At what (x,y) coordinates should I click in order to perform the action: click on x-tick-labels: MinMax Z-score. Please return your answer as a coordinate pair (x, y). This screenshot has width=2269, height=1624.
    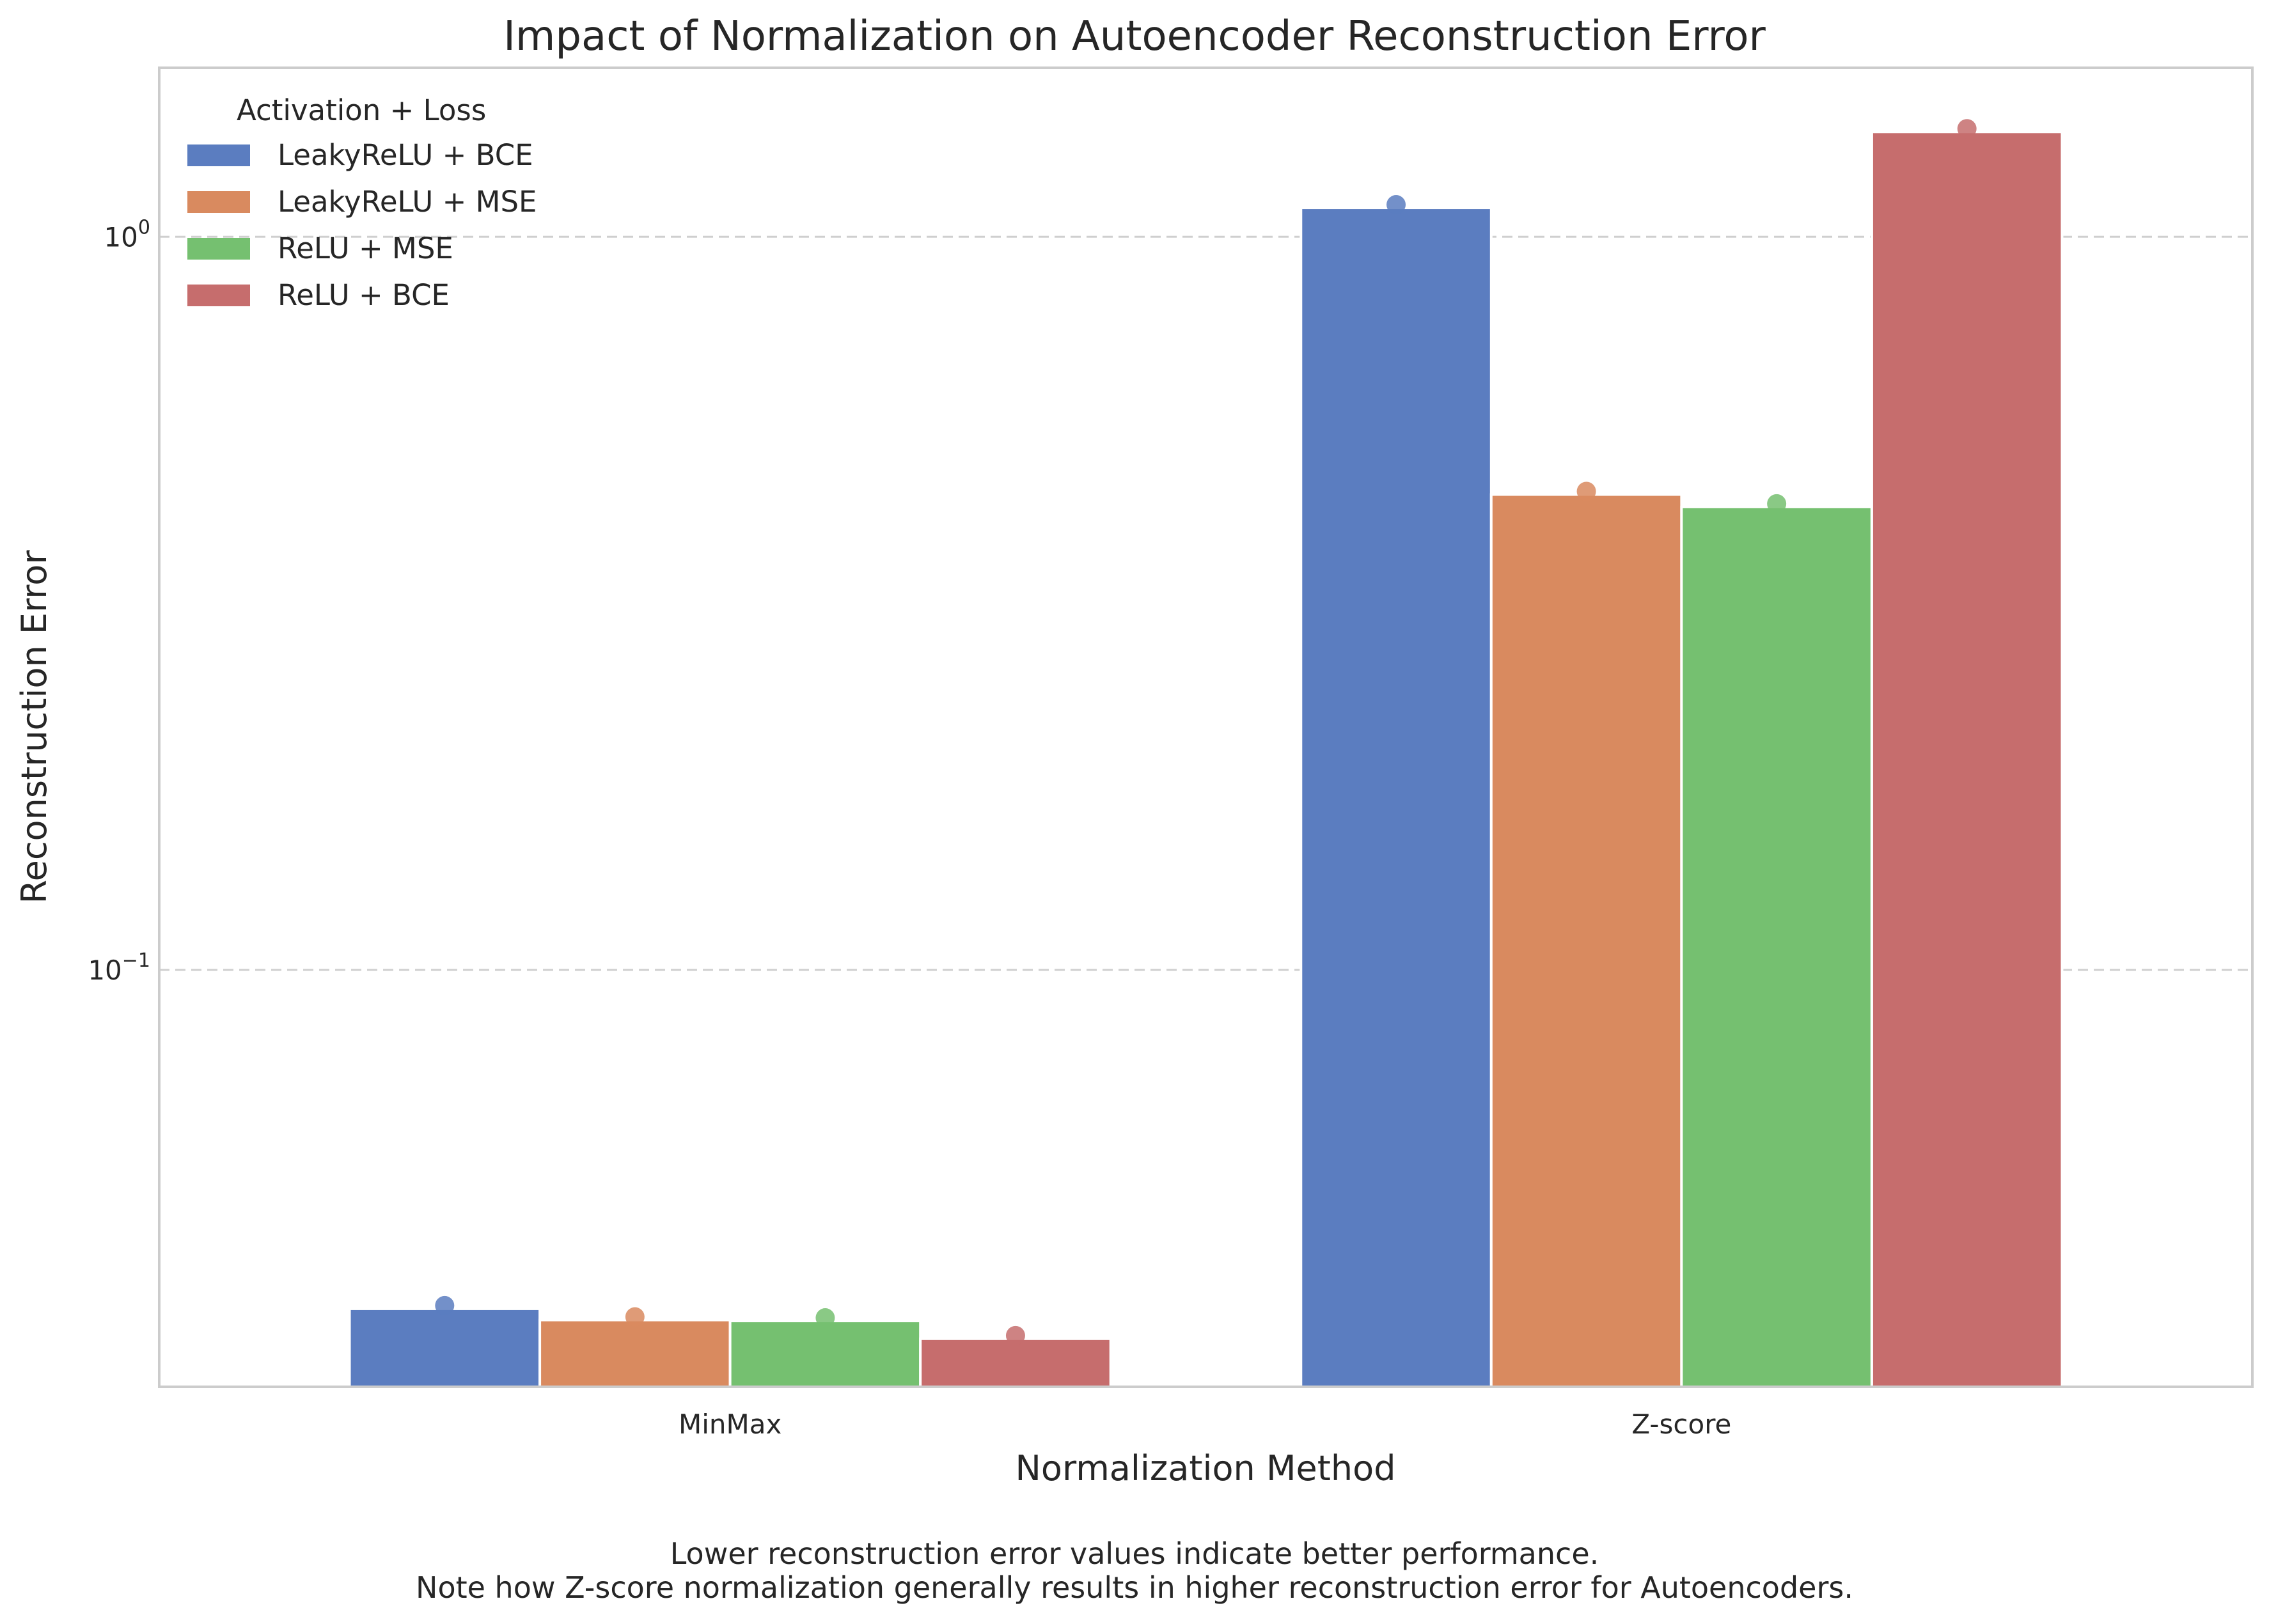
    Looking at the image, I should click on (1205, 1424).